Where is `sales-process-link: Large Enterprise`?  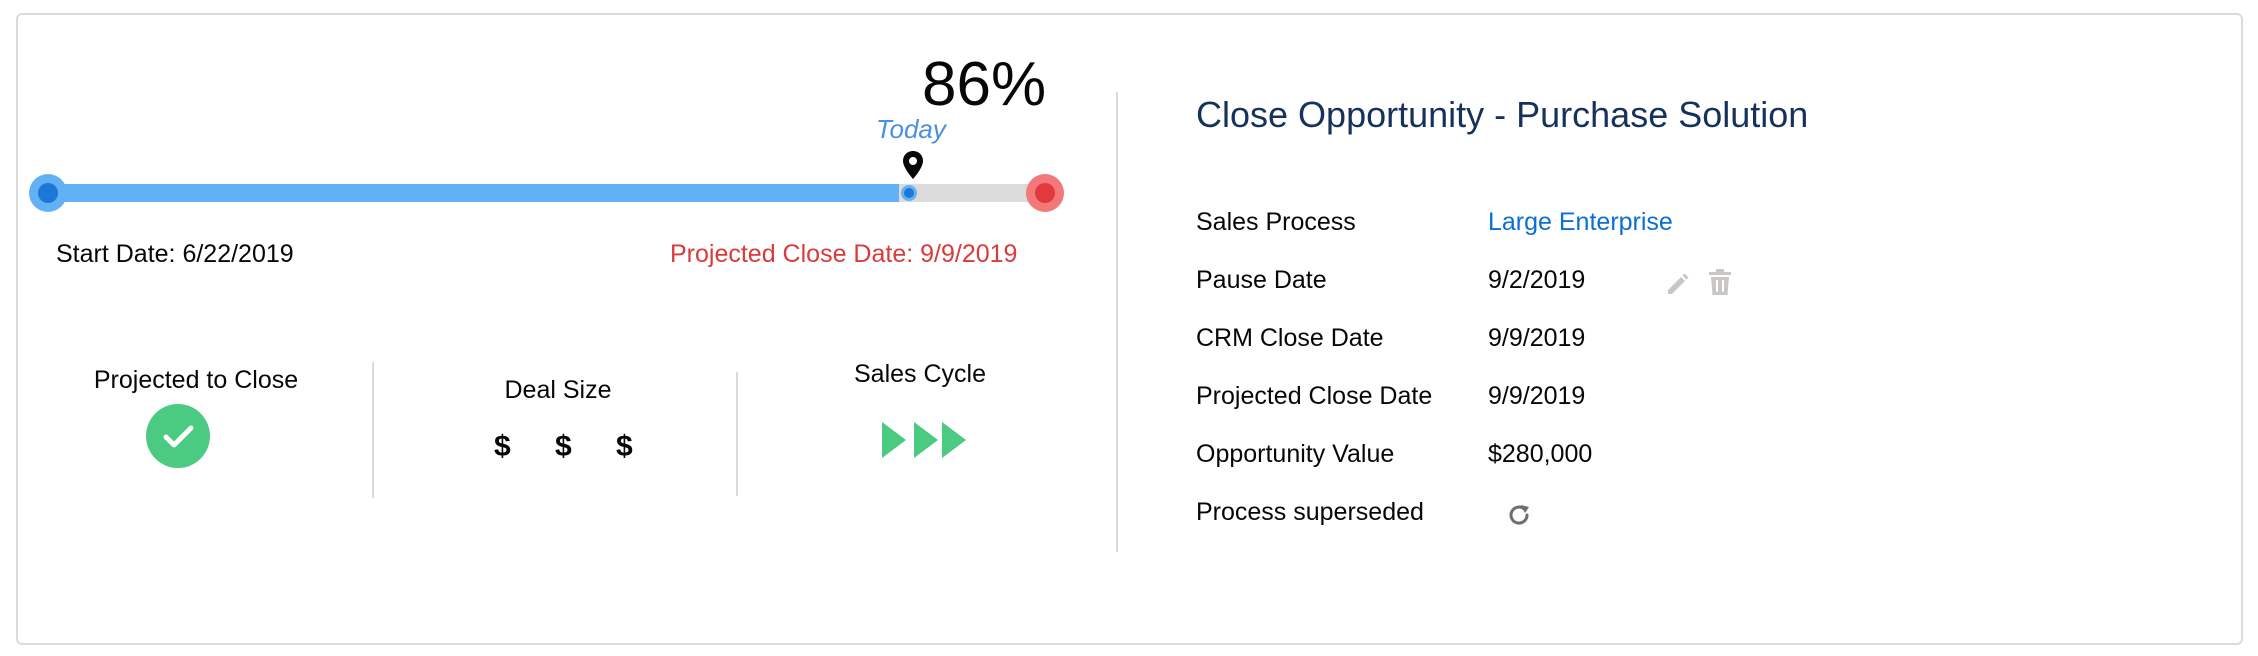
sales-process-link: Large Enterprise is located at coordinates (1580, 222).